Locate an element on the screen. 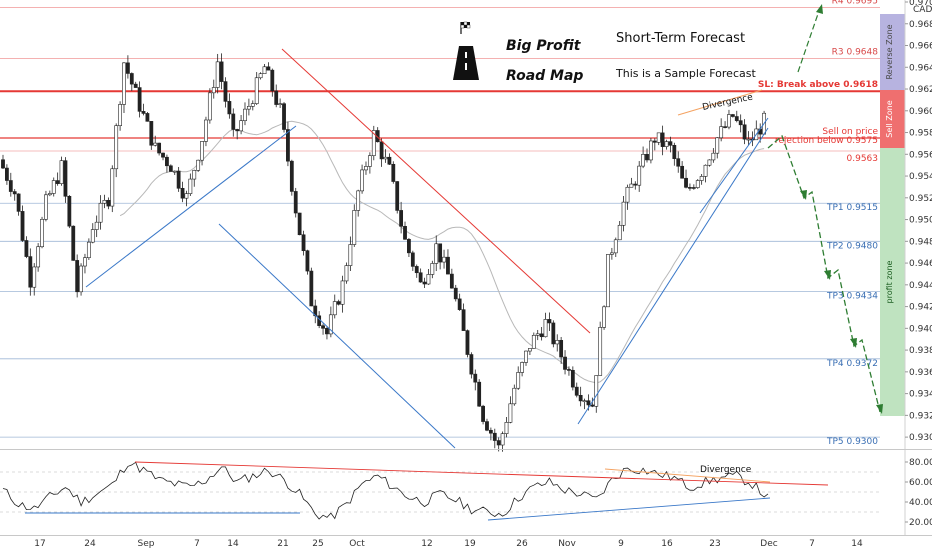 This screenshot has width=932, height=550. y-tick-label: 0.93800 is located at coordinates (920, 351).